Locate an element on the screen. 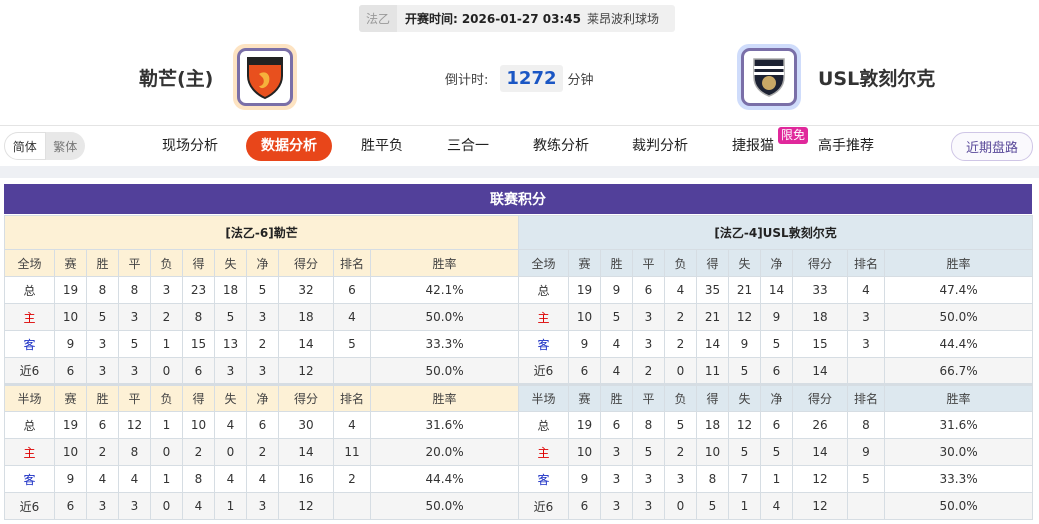 The height and width of the screenshot is (524, 1039). section-label: 半场 is located at coordinates (543, 397).